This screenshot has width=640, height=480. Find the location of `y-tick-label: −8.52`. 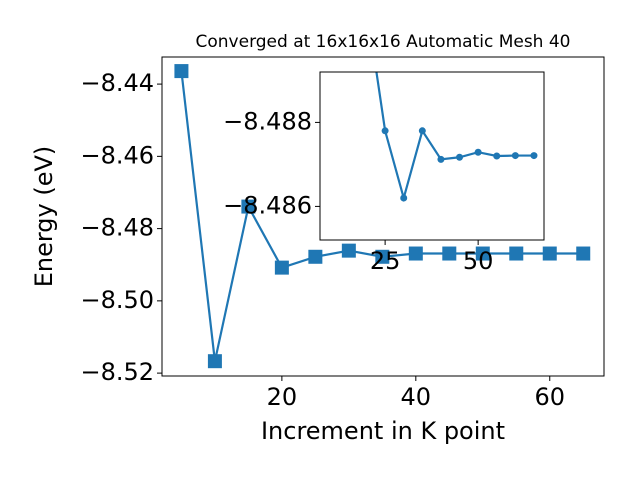

y-tick-label: −8.52 is located at coordinates (117, 372).